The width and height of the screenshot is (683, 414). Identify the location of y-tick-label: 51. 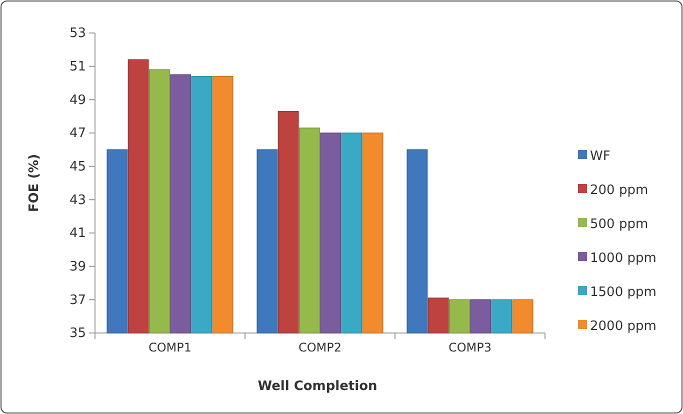
(77, 66).